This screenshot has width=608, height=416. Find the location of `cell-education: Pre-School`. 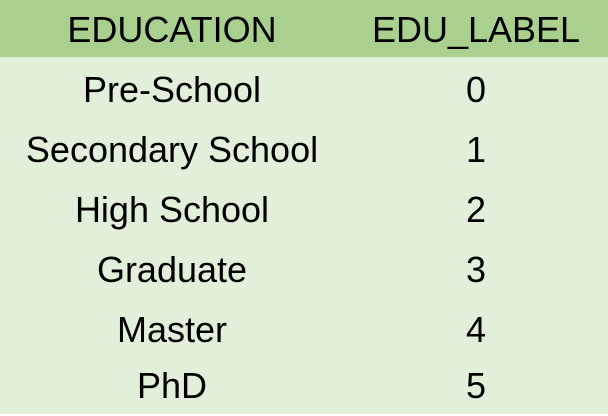

cell-education: Pre-School is located at coordinates (172, 89).